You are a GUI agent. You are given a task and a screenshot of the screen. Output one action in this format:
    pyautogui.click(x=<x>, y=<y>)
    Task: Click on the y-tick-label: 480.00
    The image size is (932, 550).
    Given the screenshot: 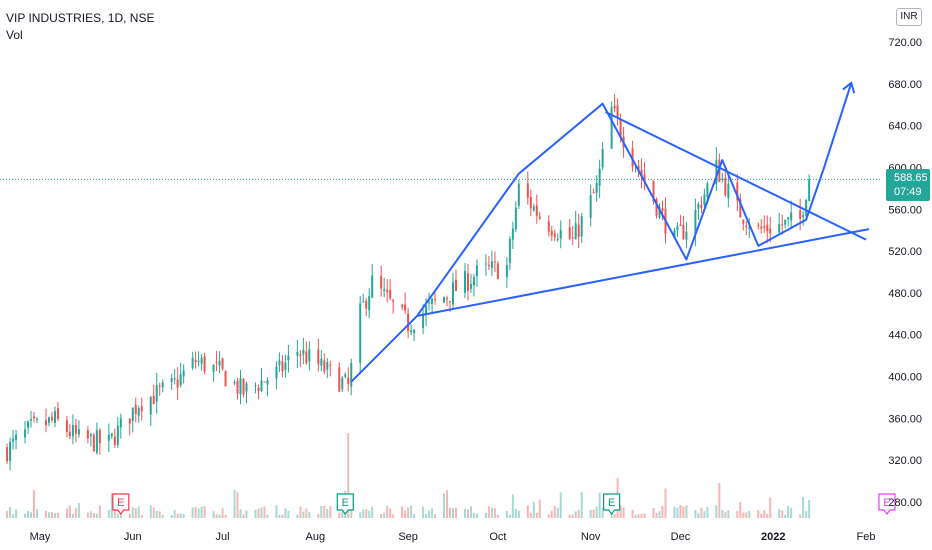 What is the action you would take?
    pyautogui.click(x=905, y=294)
    